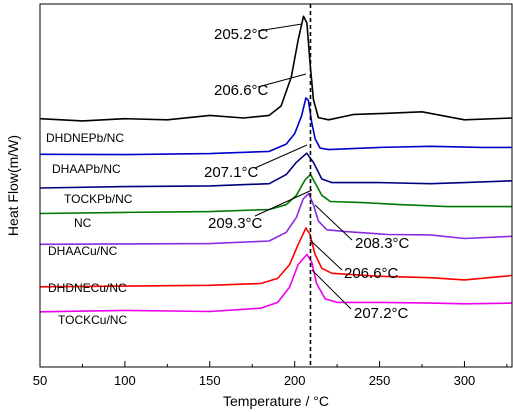 The width and height of the screenshot is (513, 412). Describe the element at coordinates (98, 199) in the screenshot. I see `series-label: TOCKPb/NC` at that location.